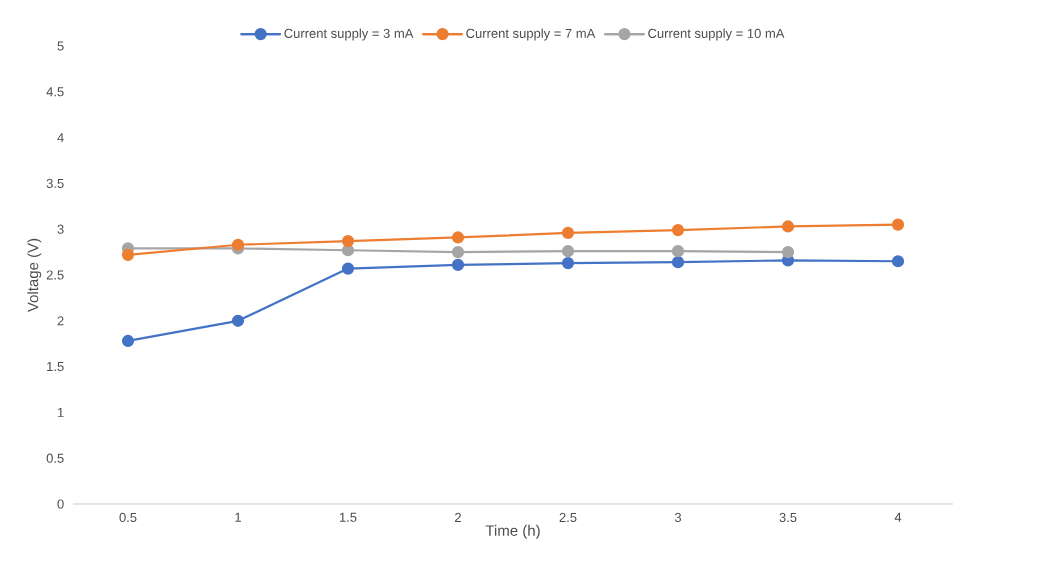 Image resolution: width=1048 pixels, height=575 pixels. I want to click on y-tick-label: 2.5, so click(55, 275).